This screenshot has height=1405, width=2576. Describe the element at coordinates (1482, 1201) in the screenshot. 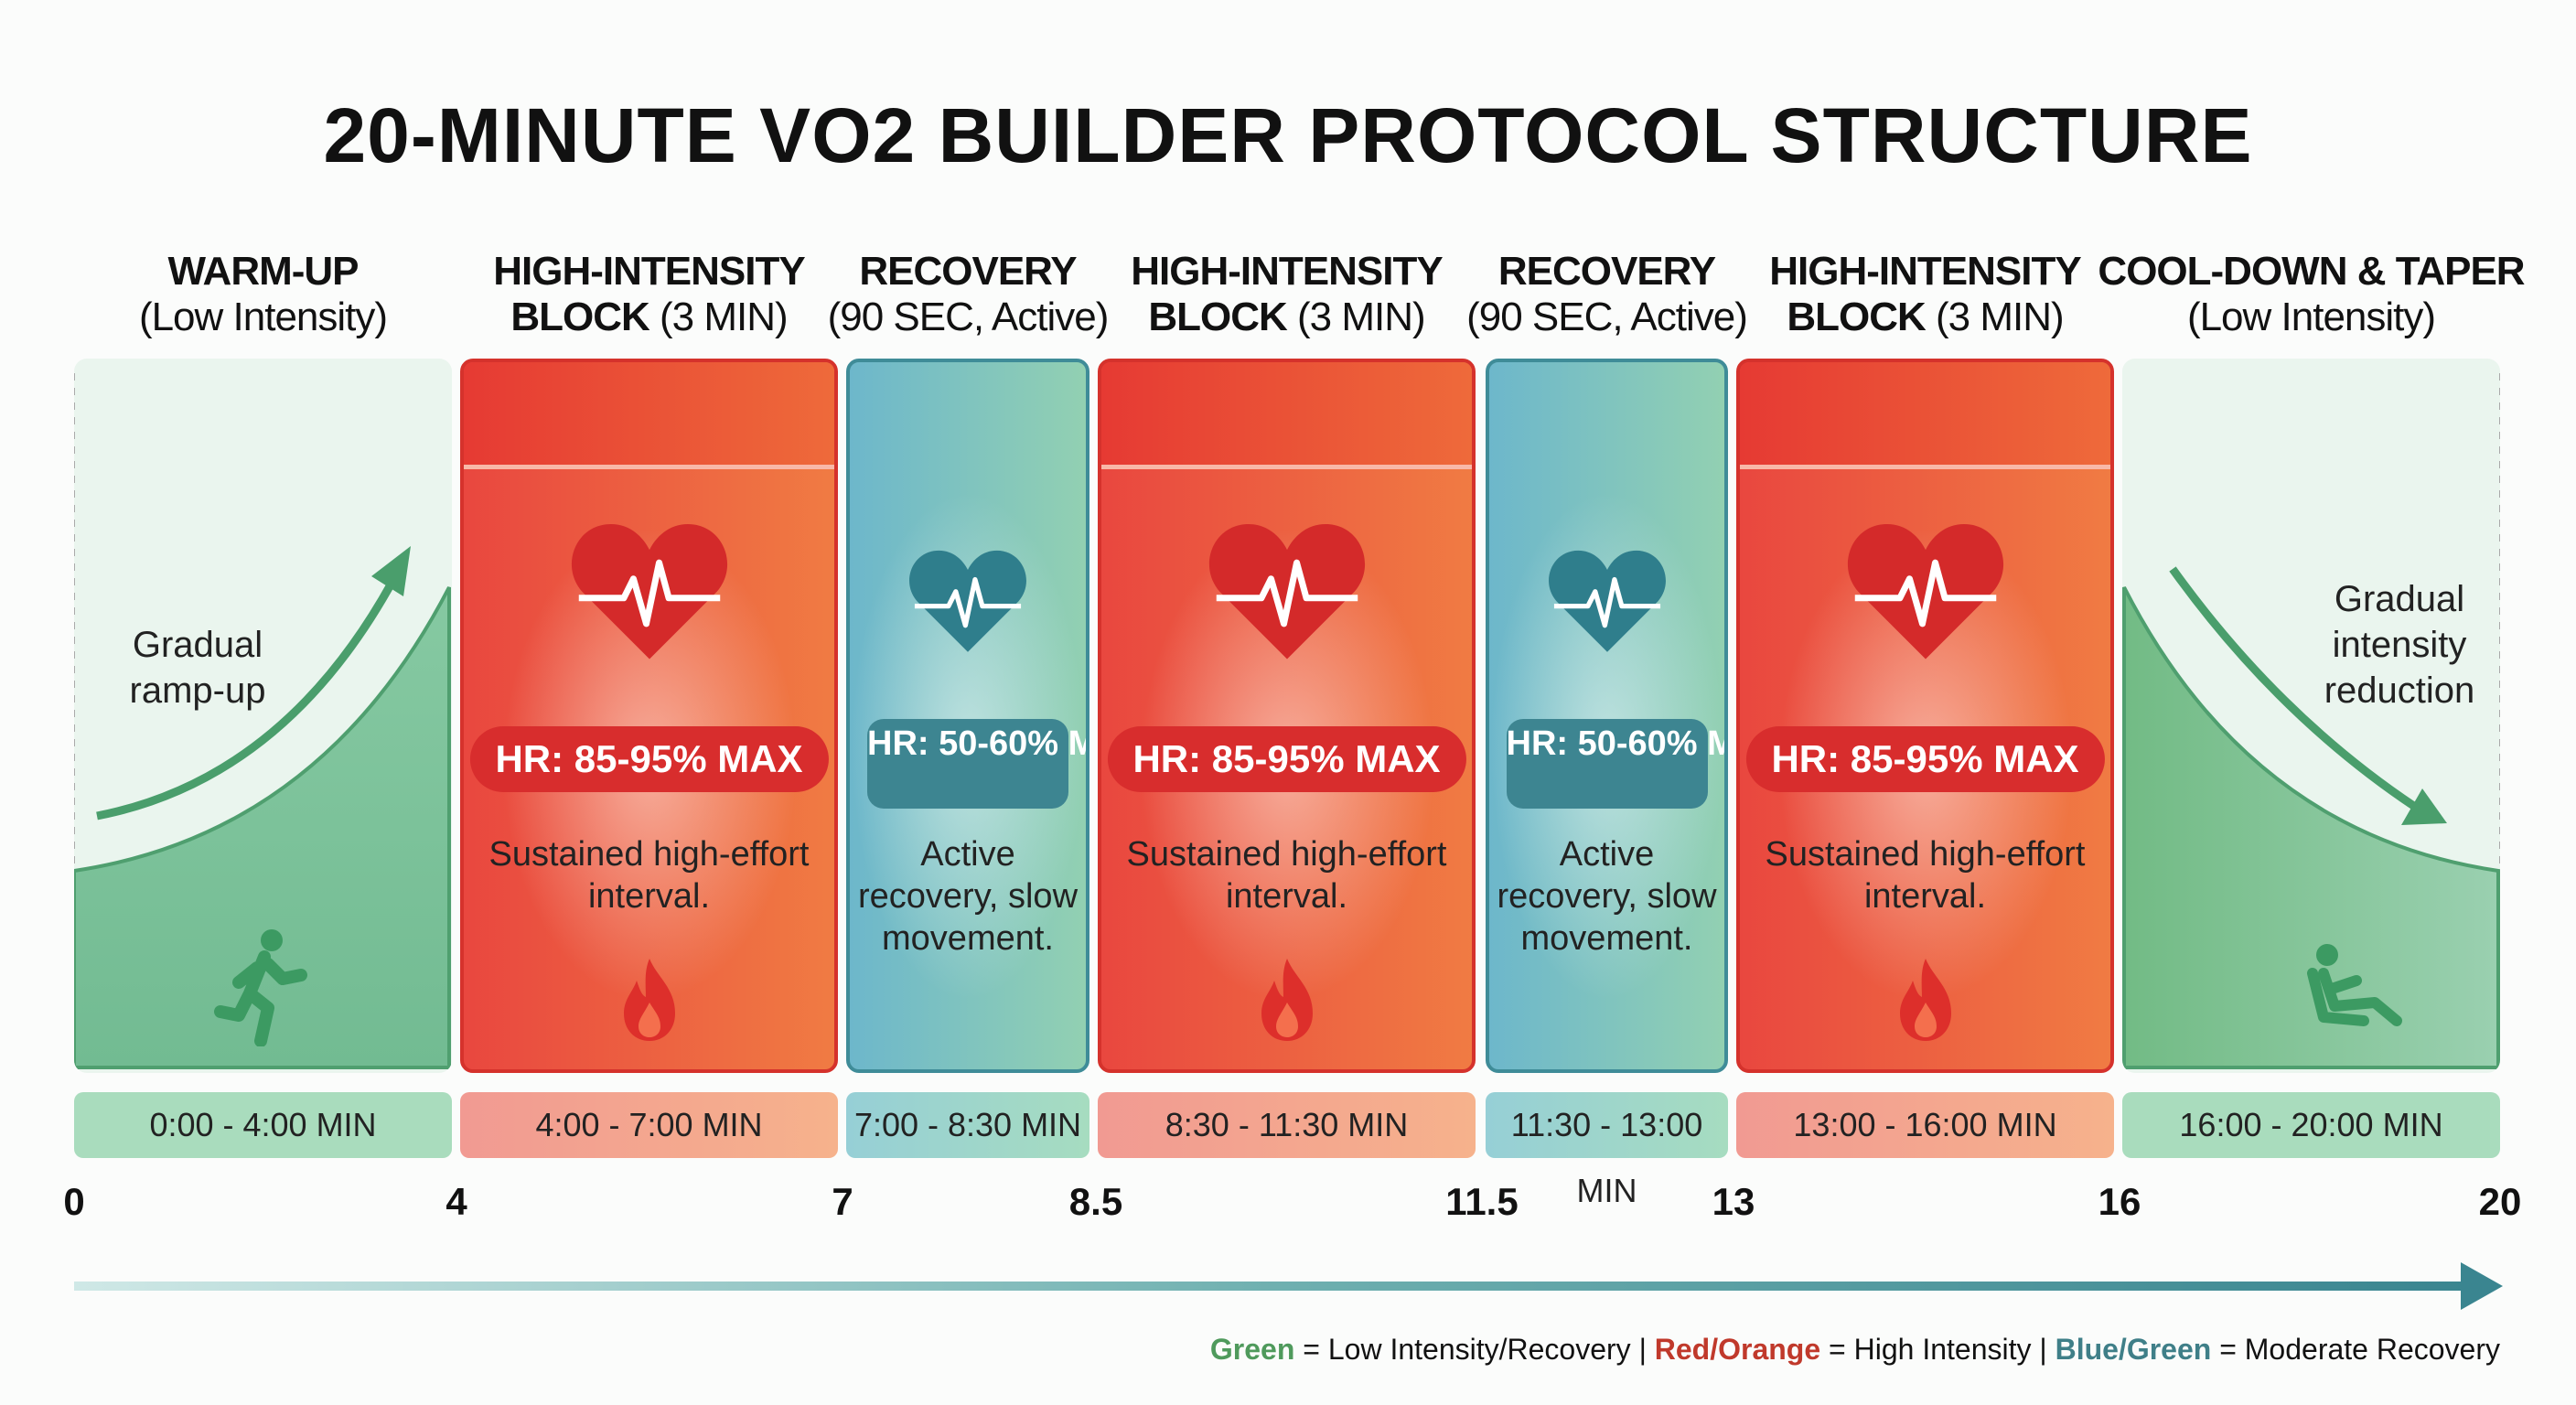

I see `timeline-tick: 11.5` at that location.